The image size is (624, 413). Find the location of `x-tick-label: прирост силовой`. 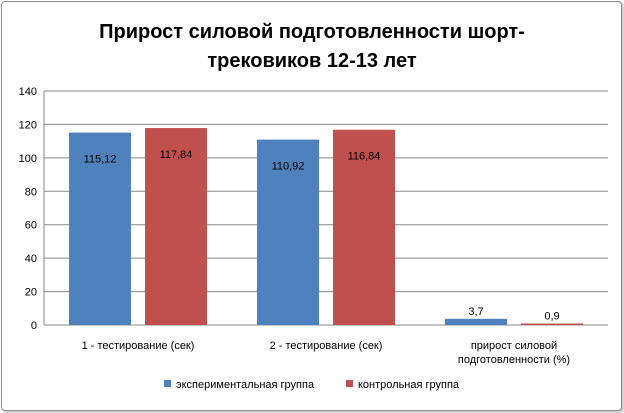

x-tick-label: прирост силовой is located at coordinates (514, 346).